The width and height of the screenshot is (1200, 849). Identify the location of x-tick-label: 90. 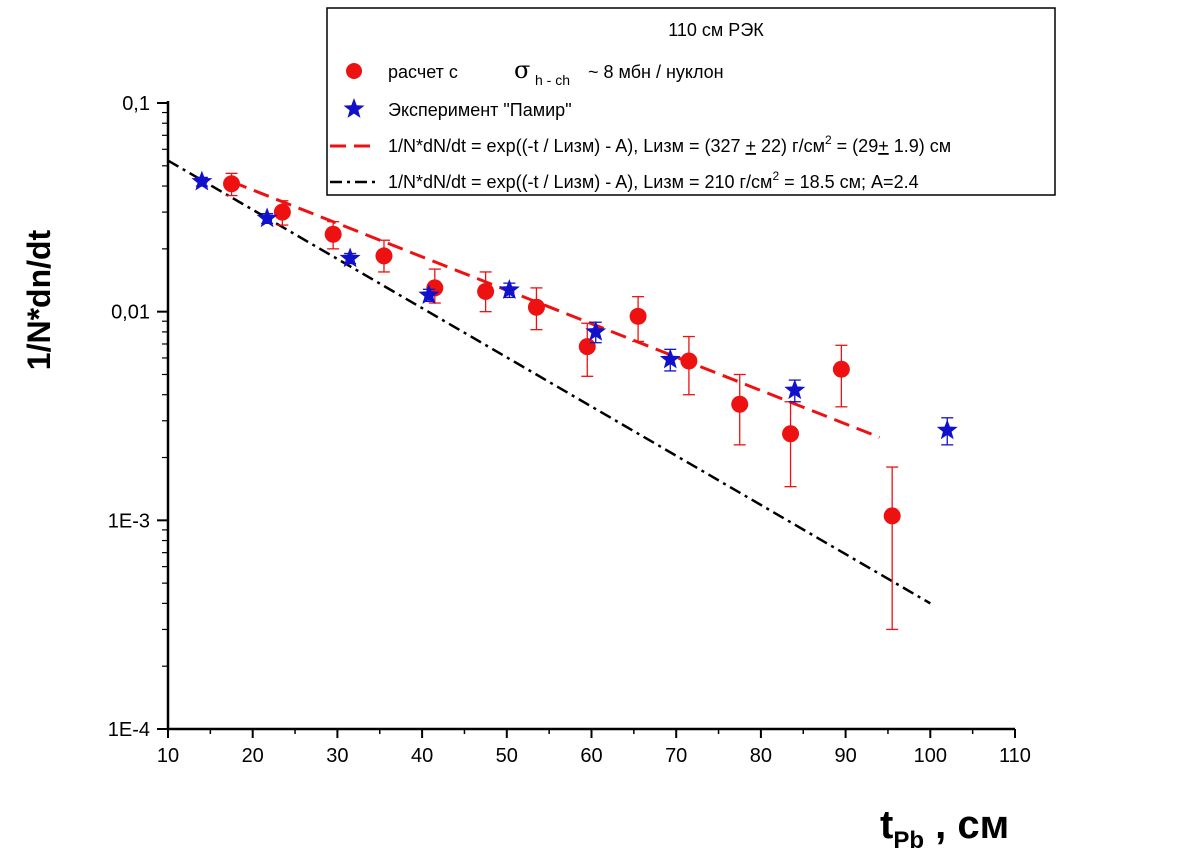
(845, 756).